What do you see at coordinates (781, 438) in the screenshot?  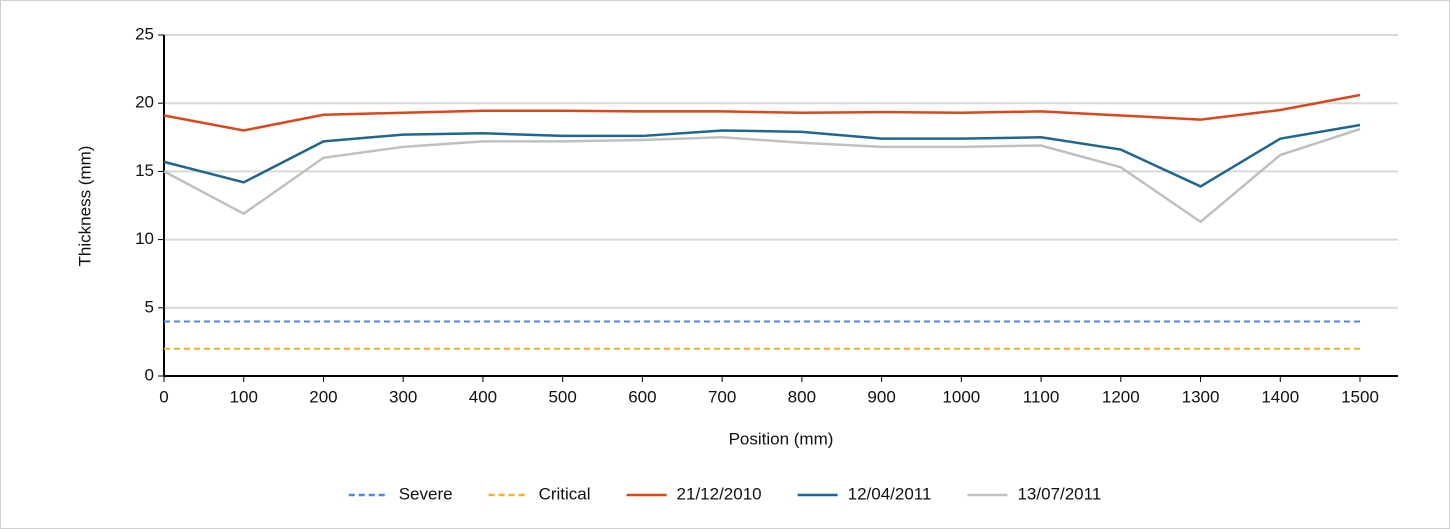 I see `x-axis-label: Position (mm)` at bounding box center [781, 438].